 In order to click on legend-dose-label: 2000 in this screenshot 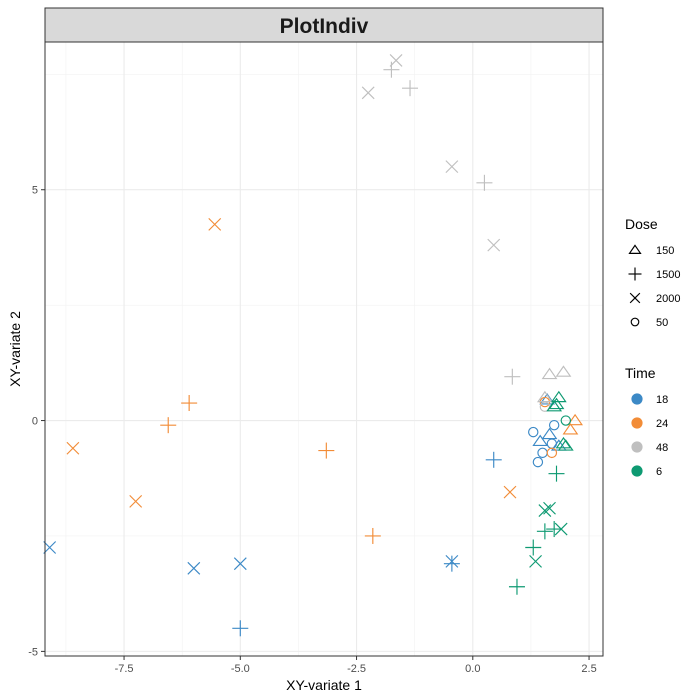, I will do `click(668, 299)`.